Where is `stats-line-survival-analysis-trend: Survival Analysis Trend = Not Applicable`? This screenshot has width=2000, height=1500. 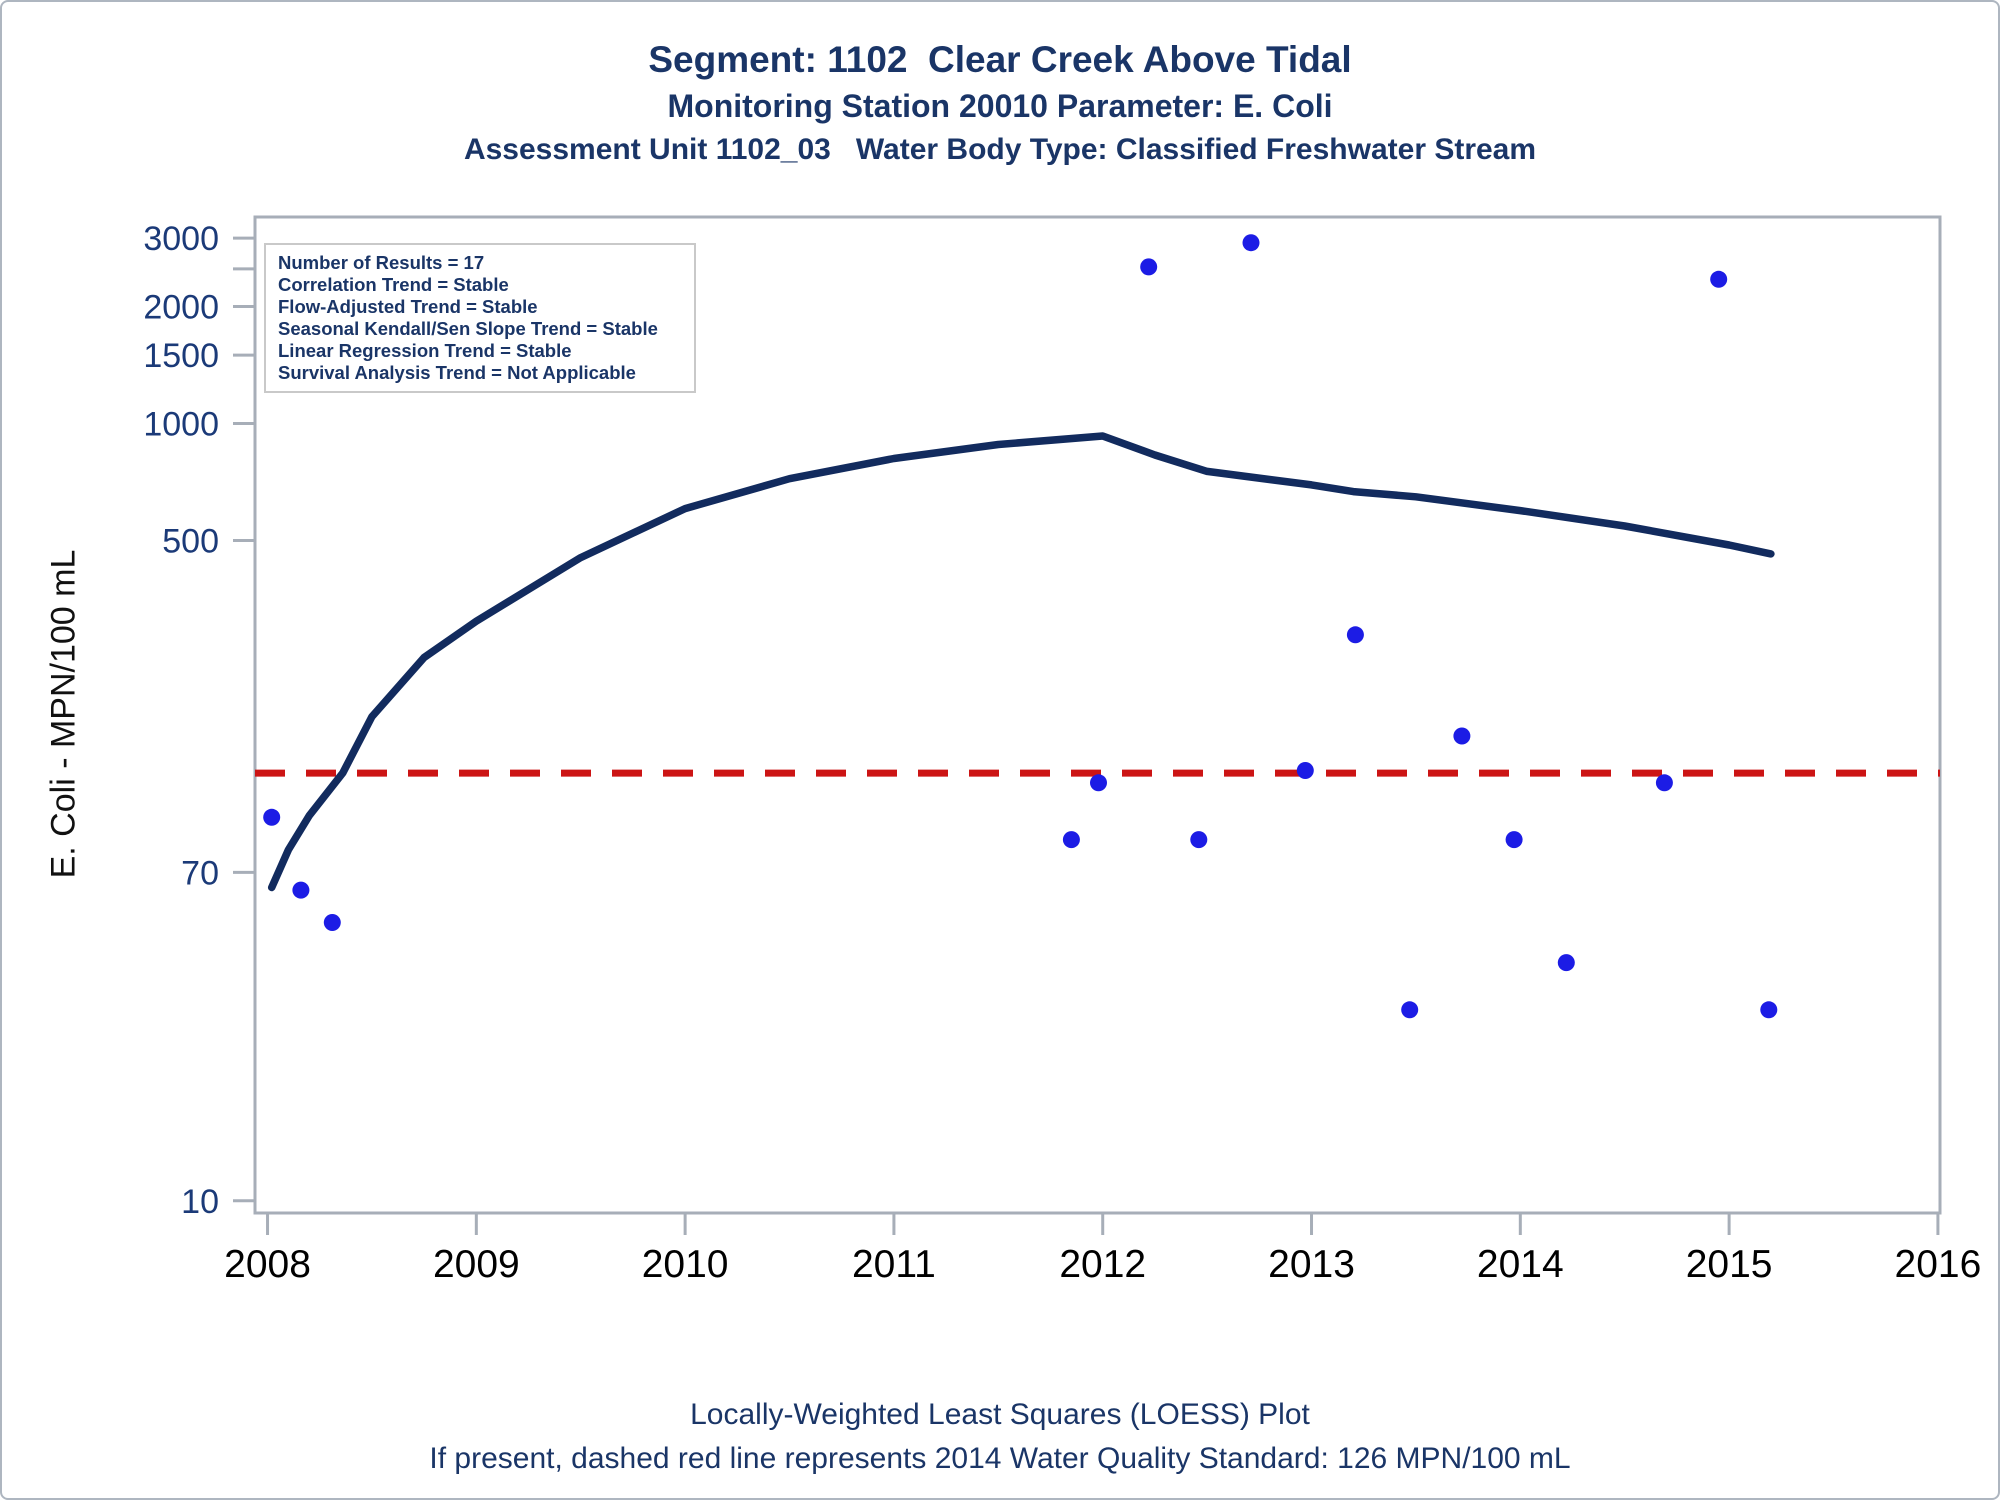
stats-line-survival-analysis-trend: Survival Analysis Trend = Not Applicable is located at coordinates (457, 372).